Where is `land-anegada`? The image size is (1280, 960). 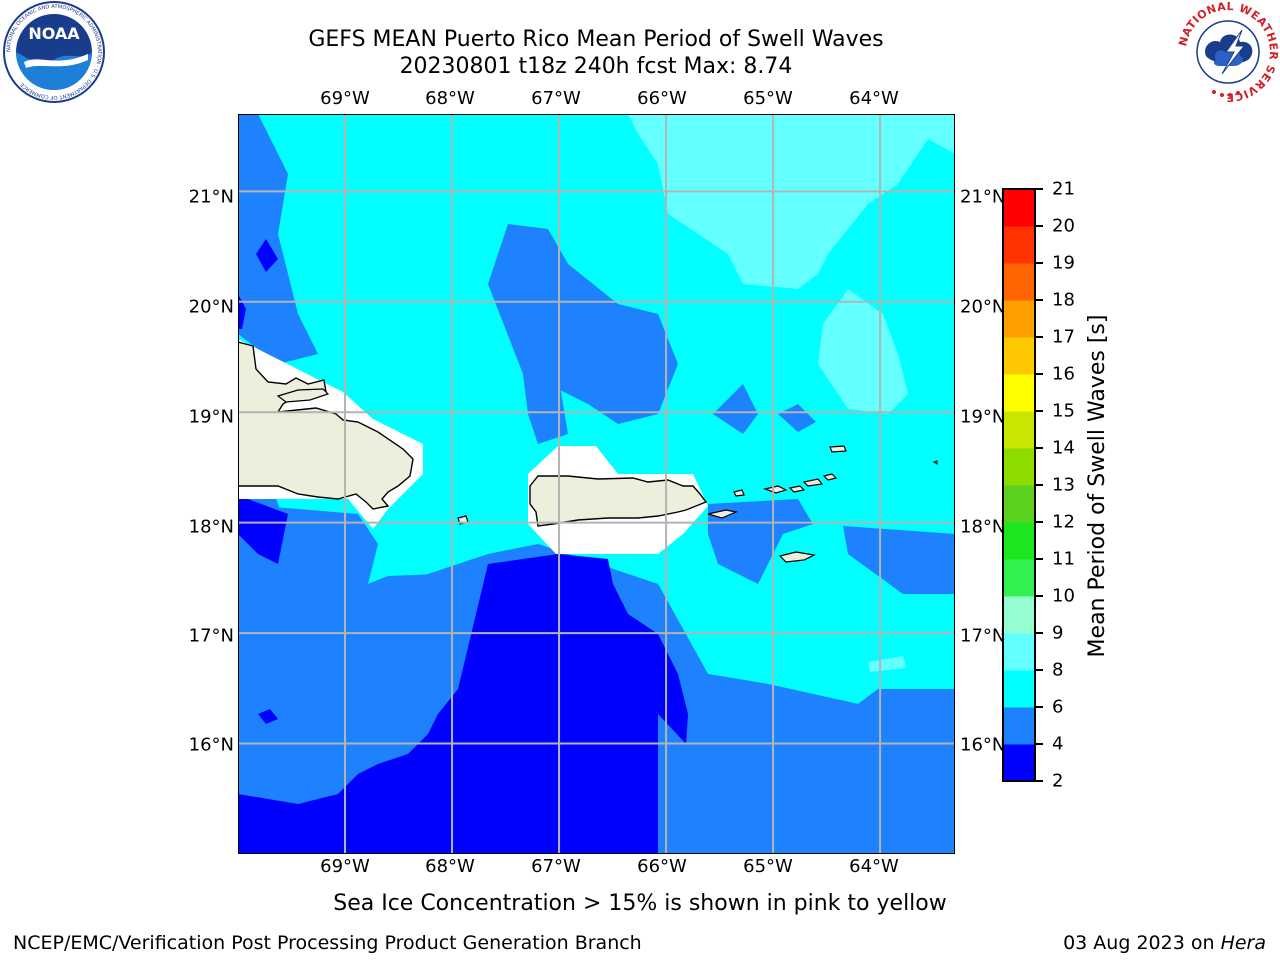
land-anegada is located at coordinates (838, 449).